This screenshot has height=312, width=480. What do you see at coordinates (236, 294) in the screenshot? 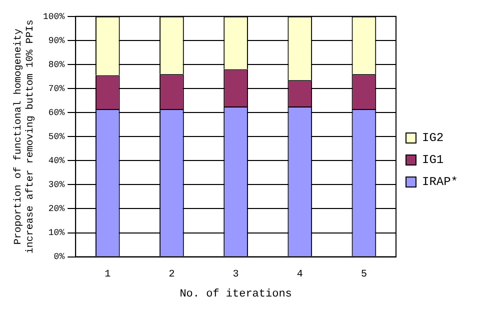
I see `x-axis-title: No. of iterations` at bounding box center [236, 294].